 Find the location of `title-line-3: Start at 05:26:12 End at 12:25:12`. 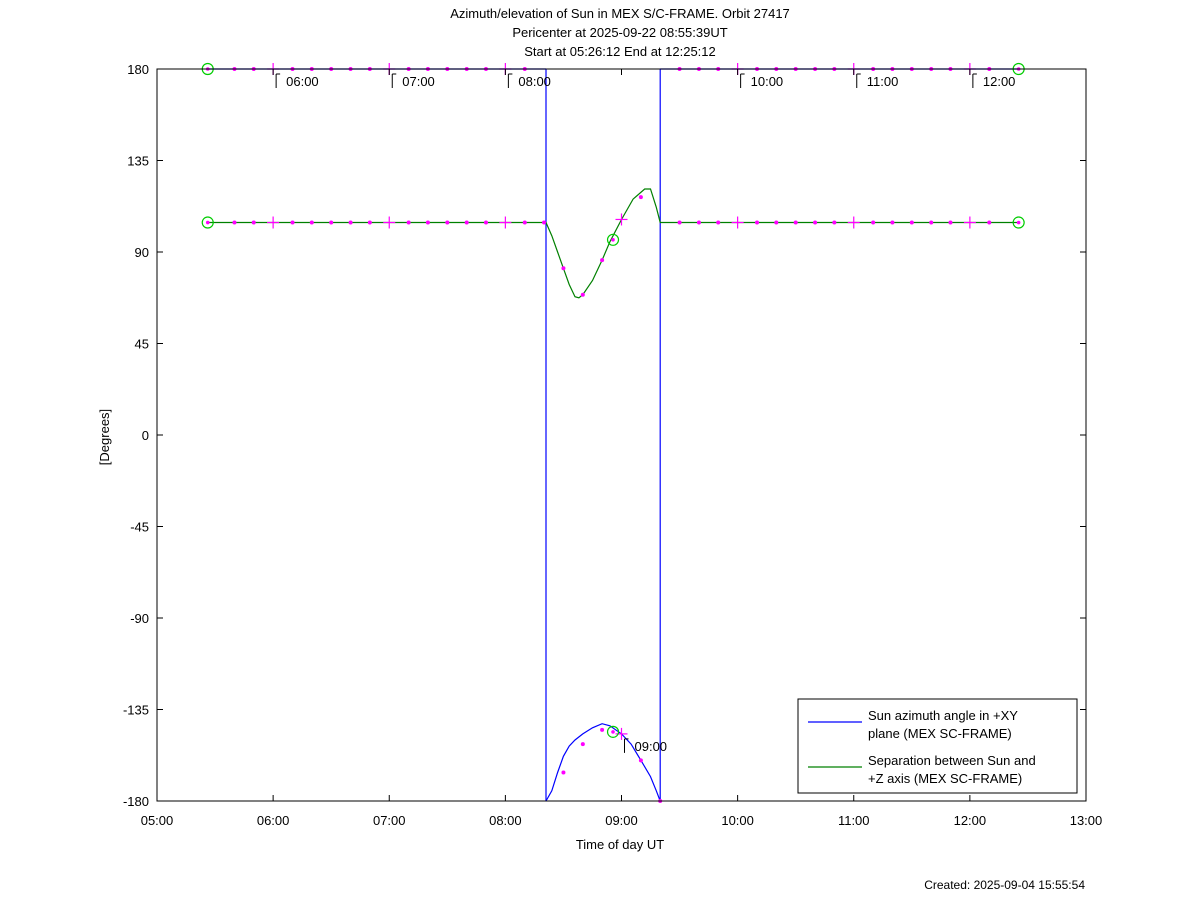

title-line-3: Start at 05:26:12 End at 12:25:12 is located at coordinates (620, 51).